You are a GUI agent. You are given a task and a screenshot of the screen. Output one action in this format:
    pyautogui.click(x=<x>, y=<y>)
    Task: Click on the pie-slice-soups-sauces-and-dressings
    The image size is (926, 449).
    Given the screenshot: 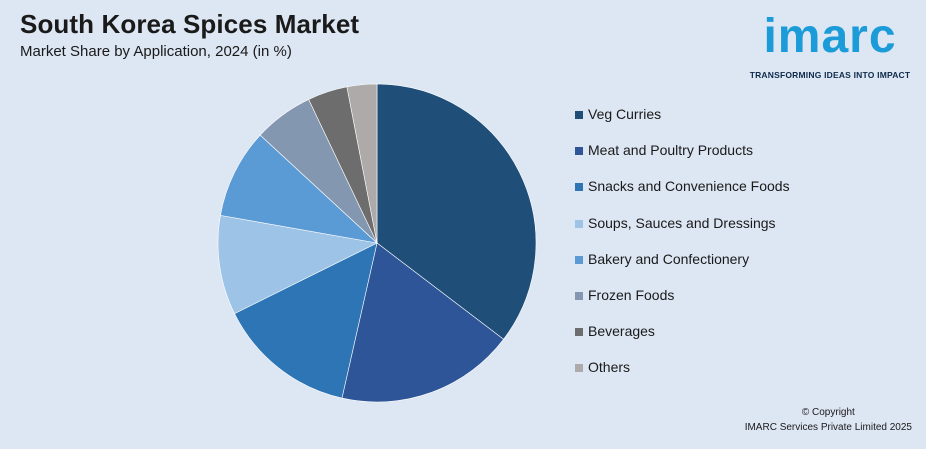 What is the action you would take?
    pyautogui.click(x=297, y=265)
    